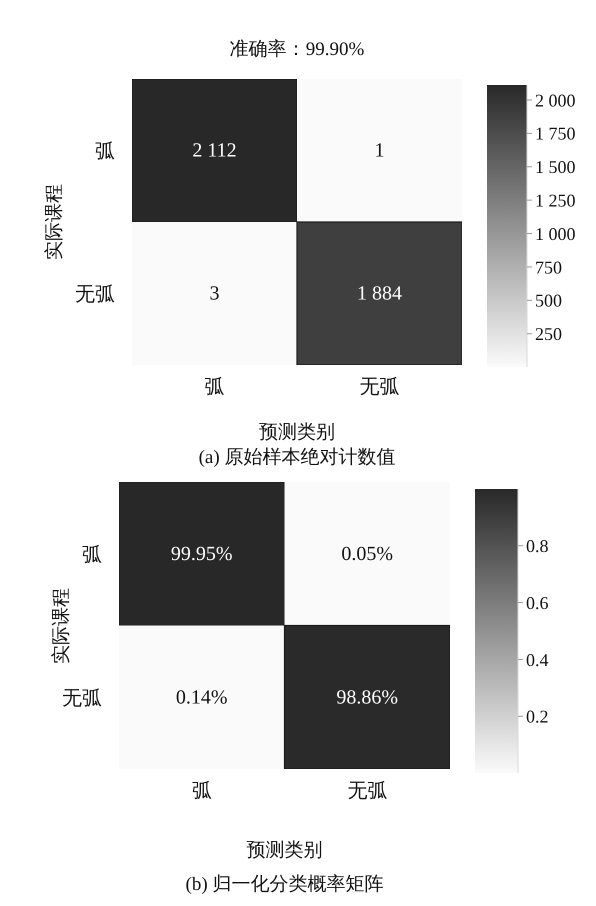  I want to click on color-bar-label: 1 500, so click(555, 167).